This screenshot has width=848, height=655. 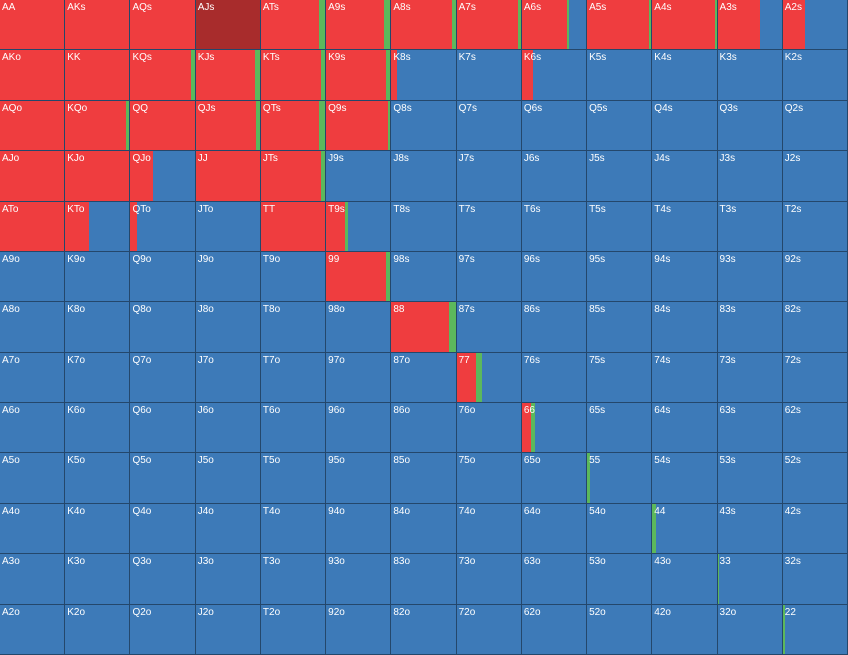 What do you see at coordinates (489, 176) in the screenshot?
I see `hand-cell: J7s` at bounding box center [489, 176].